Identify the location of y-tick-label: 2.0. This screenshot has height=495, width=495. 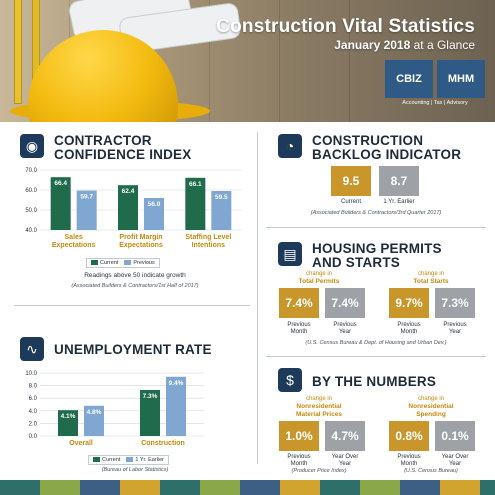
(33, 424).